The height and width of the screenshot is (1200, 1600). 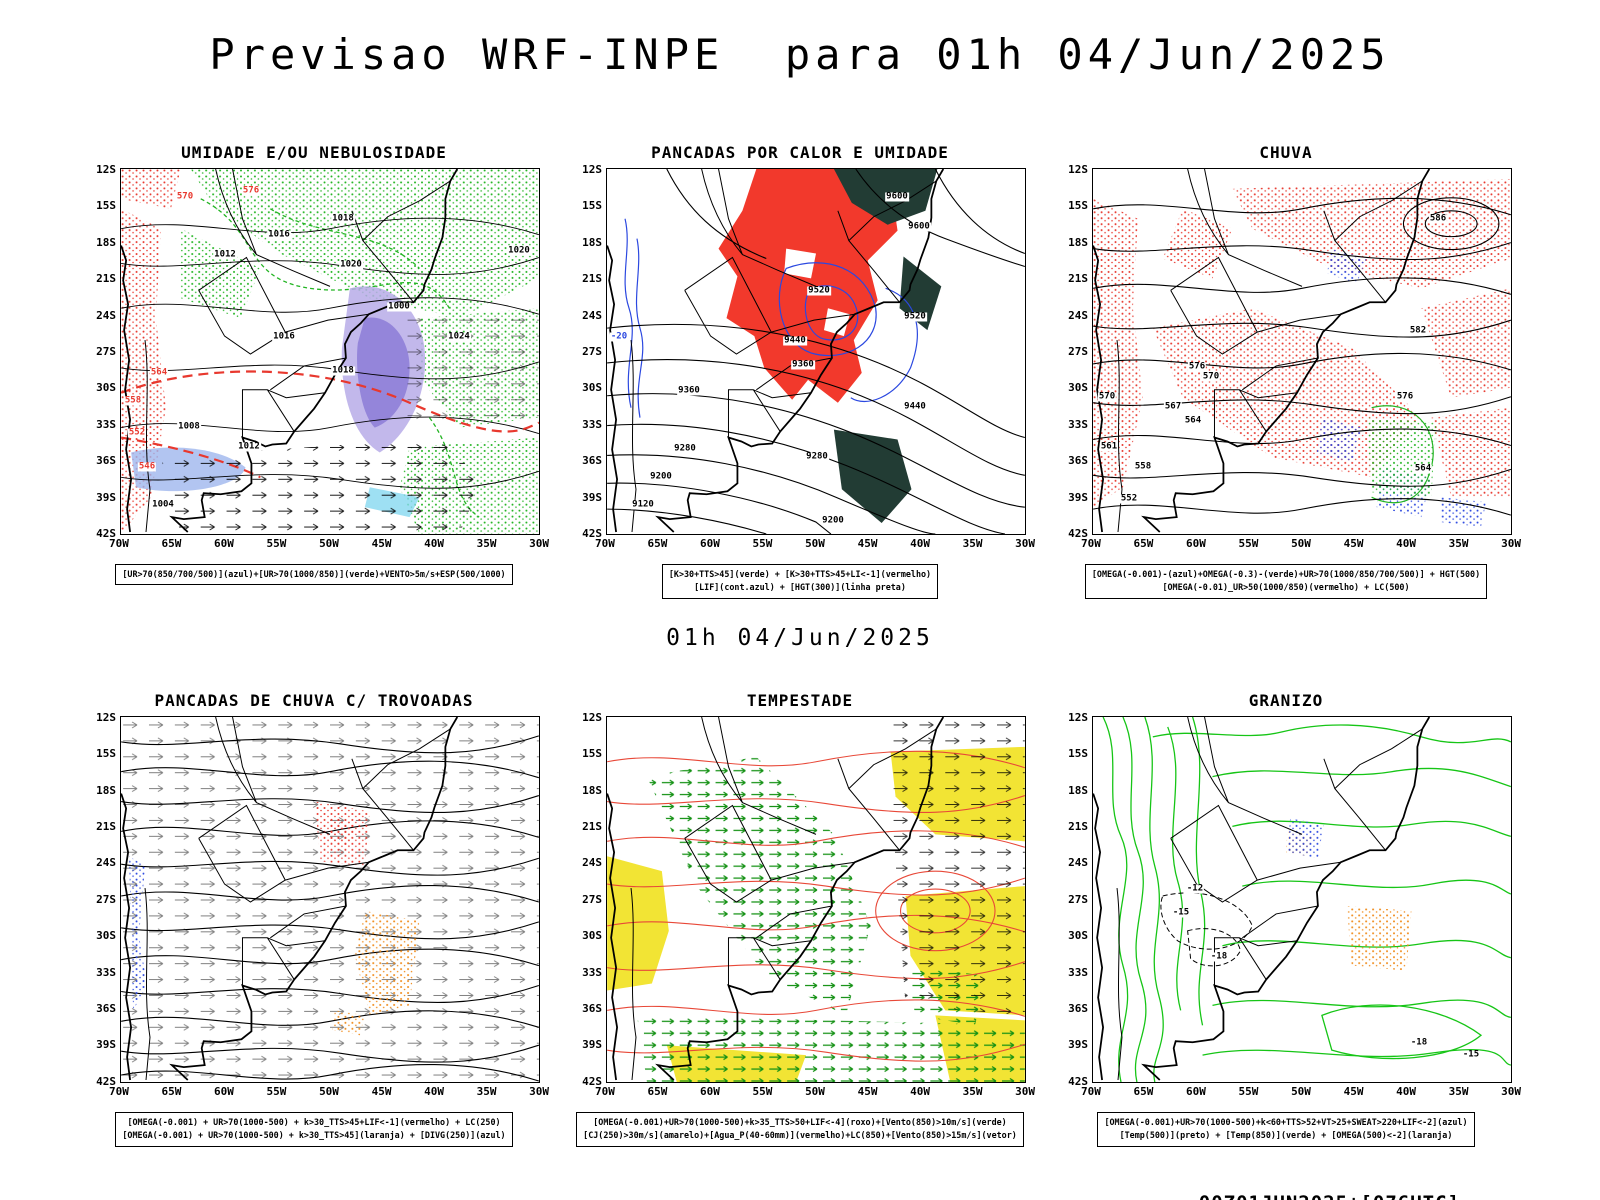 I want to click on panel-title-trovoadas: PANCADAS DE CHUVA C/ TROVOADAS, so click(x=314, y=700).